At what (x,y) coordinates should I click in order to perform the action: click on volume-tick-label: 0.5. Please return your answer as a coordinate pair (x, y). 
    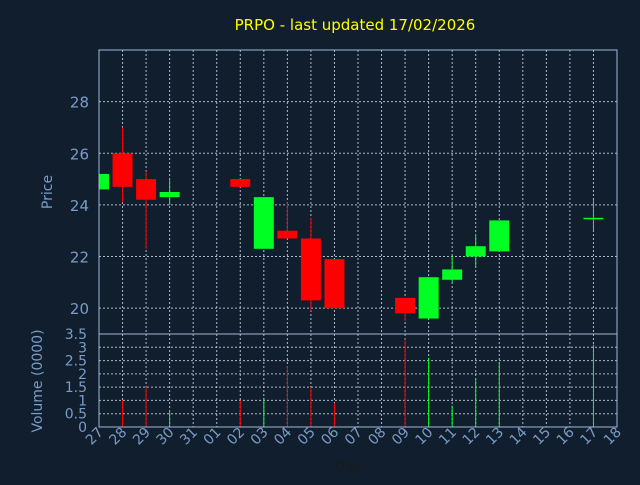
    Looking at the image, I should click on (76, 415).